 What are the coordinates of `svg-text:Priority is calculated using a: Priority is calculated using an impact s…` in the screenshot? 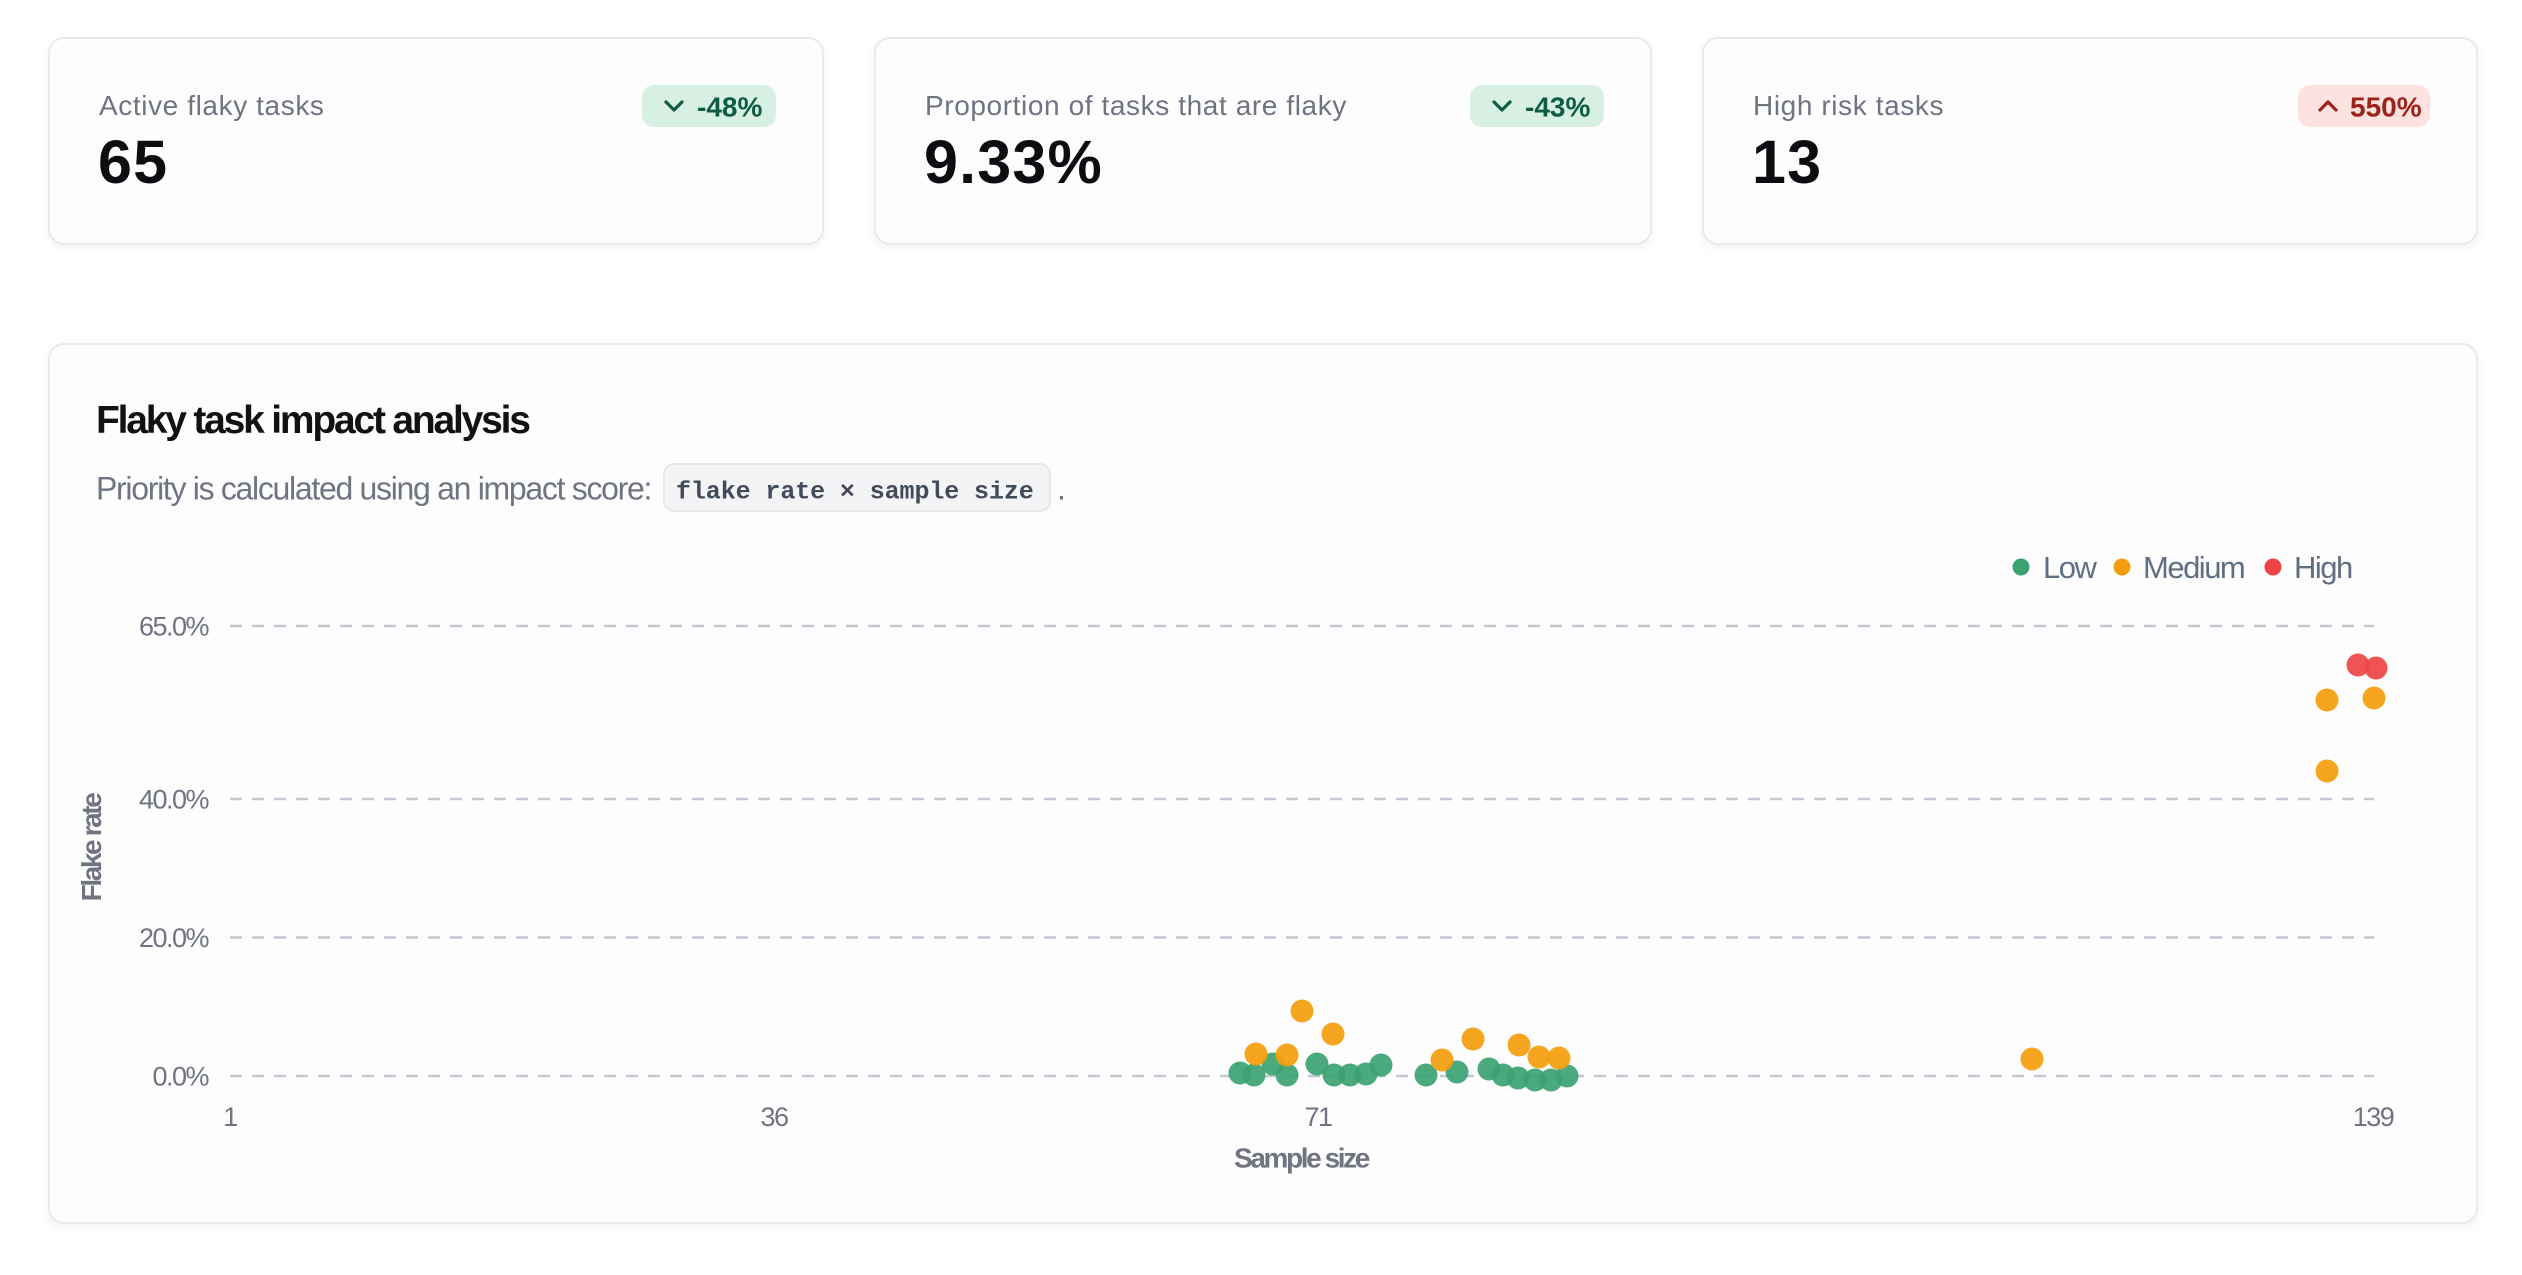 It's located at (373, 489).